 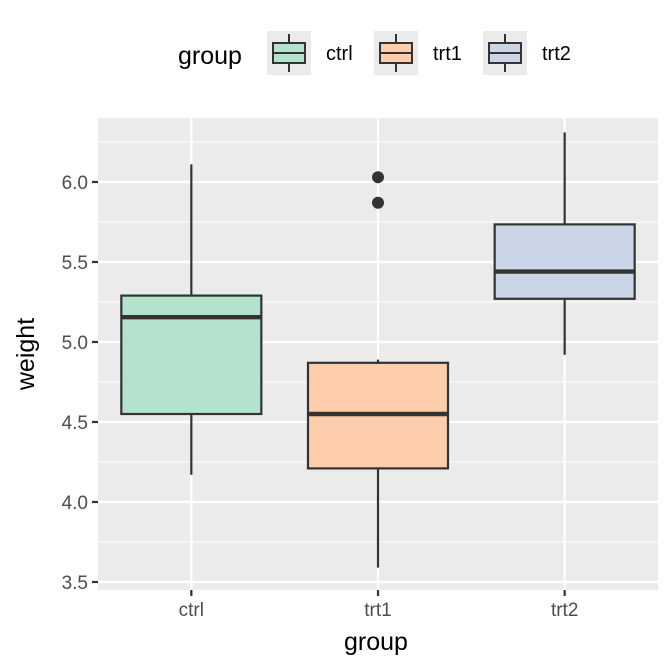 I want to click on y-tick-label: 5.5, so click(x=75, y=263).